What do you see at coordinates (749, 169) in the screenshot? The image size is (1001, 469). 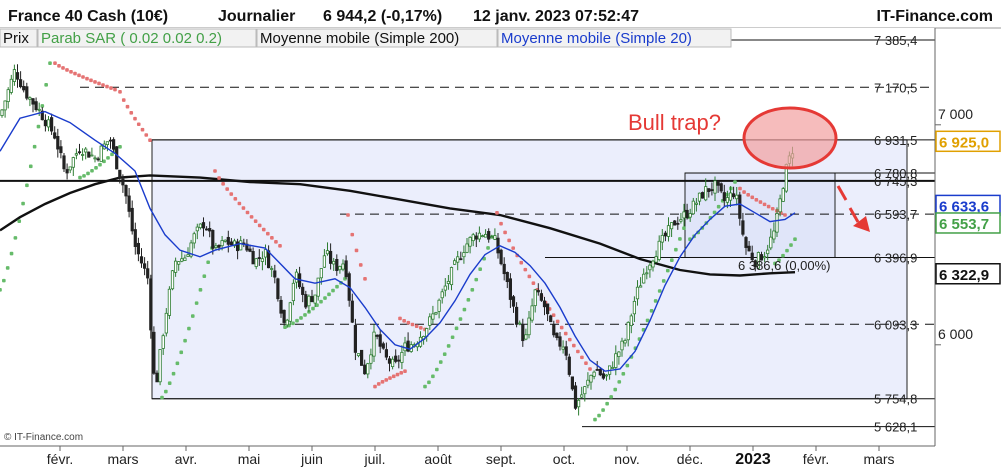 I see `bull-trap-annotation: Bull trap?` at bounding box center [749, 169].